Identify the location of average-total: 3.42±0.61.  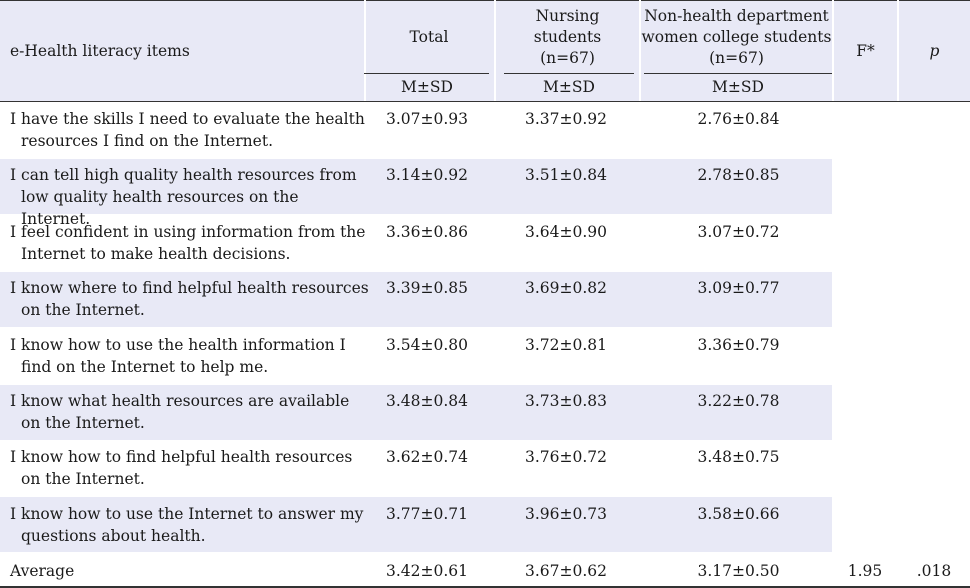
(426, 571).